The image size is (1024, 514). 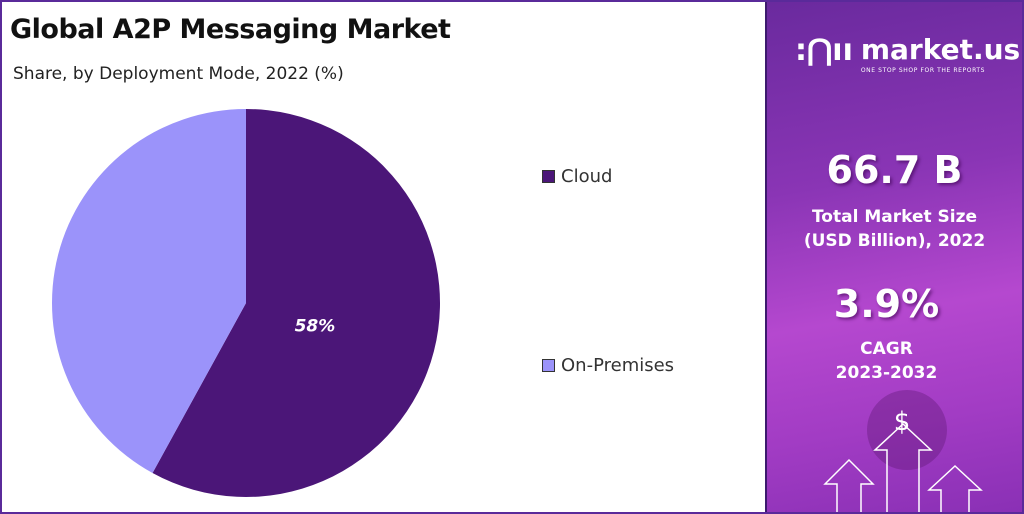 What do you see at coordinates (618, 365) in the screenshot?
I see `legend-label-on-premises: On-Premises` at bounding box center [618, 365].